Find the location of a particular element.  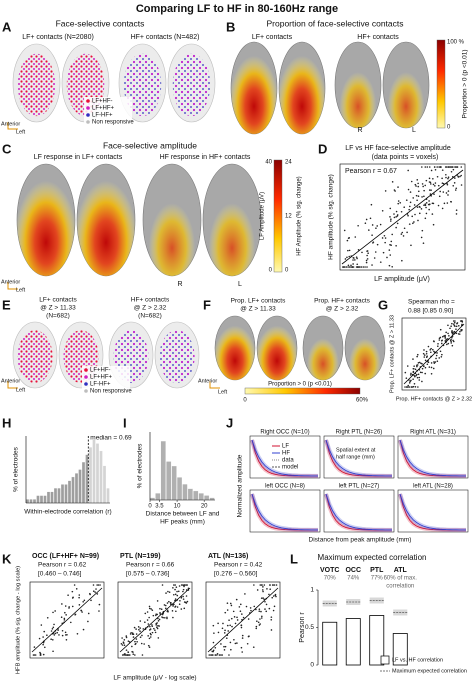

brain-overlay is located at coordinates (365, 348).